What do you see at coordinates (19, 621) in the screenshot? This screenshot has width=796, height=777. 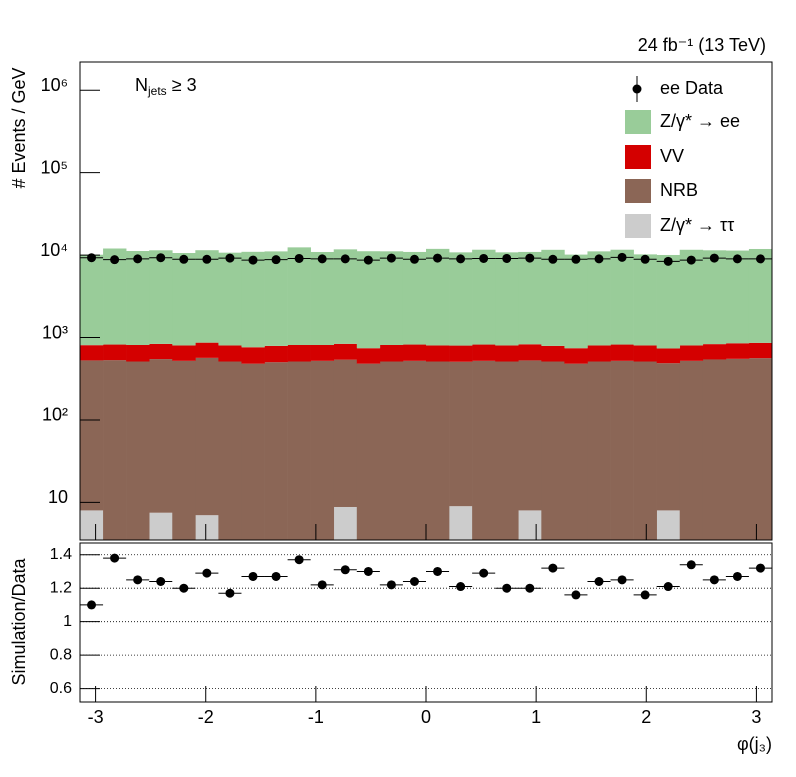 I see `ratio-y-axis-title: Simulation/Data` at bounding box center [19, 621].